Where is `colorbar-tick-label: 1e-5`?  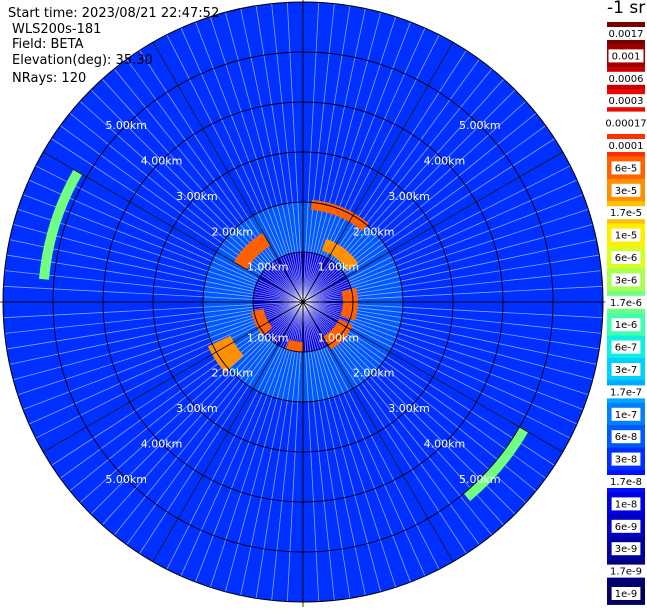 colorbar-tick-label: 1e-5 is located at coordinates (626, 236).